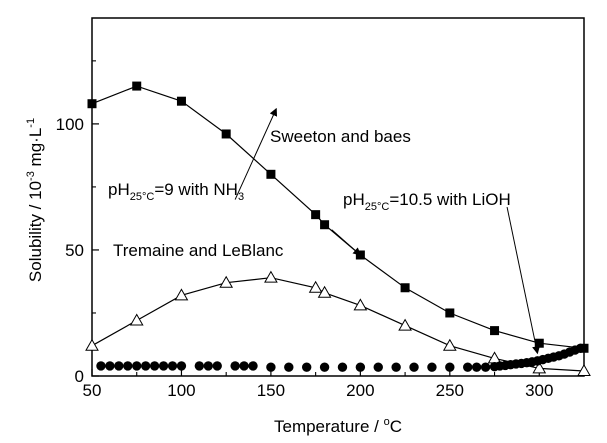 The height and width of the screenshot is (443, 607). What do you see at coordinates (450, 390) in the screenshot?
I see `x-tick-label: 250` at bounding box center [450, 390].